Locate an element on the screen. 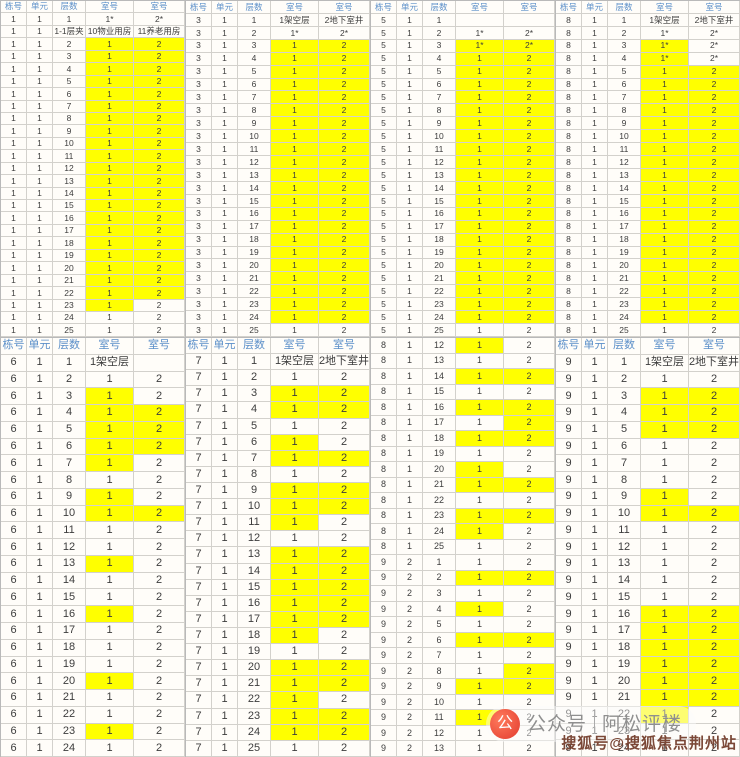 Image resolution: width=740 pixels, height=757 pixels. table-row: 3 1 2 1* 2* is located at coordinates (278, 33).